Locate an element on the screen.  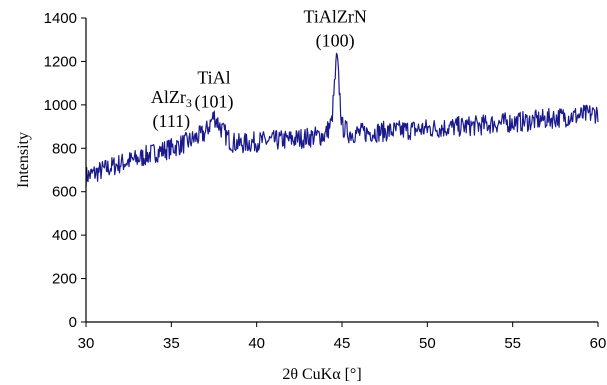
y-tick-label: 1400 is located at coordinates (60, 18).